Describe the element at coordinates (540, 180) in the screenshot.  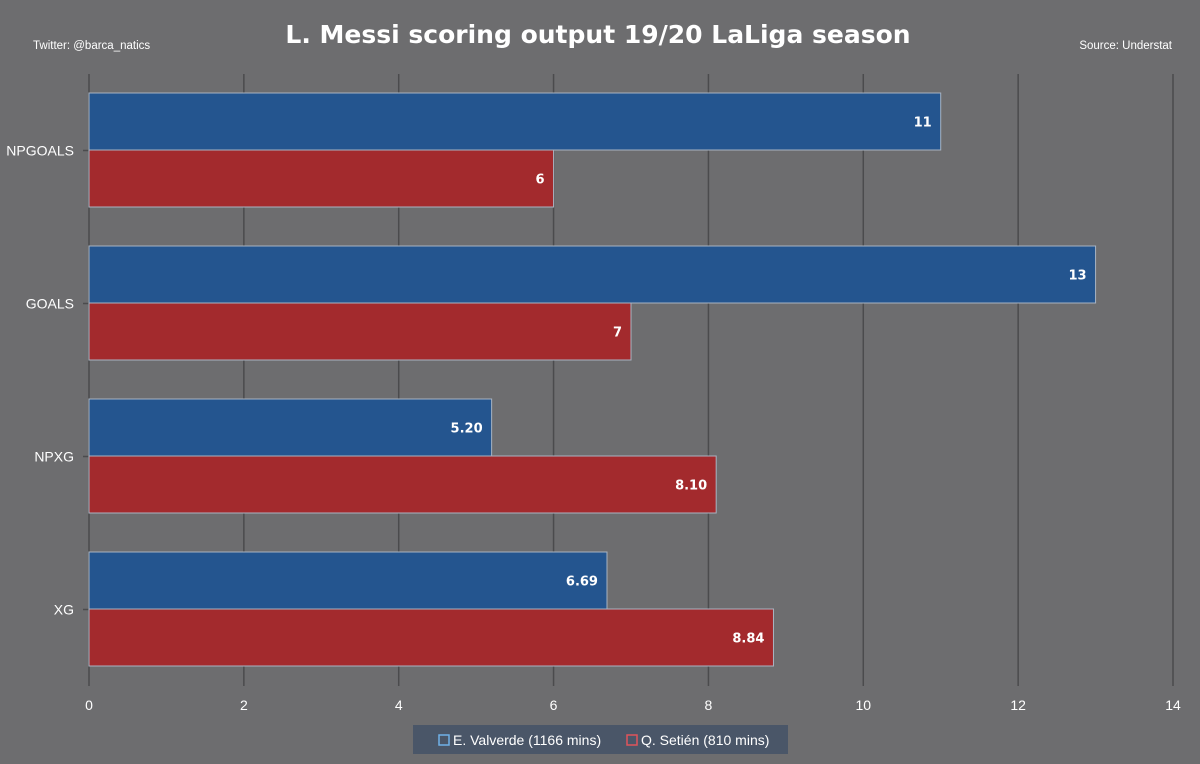
I see `data-label: 6` at that location.